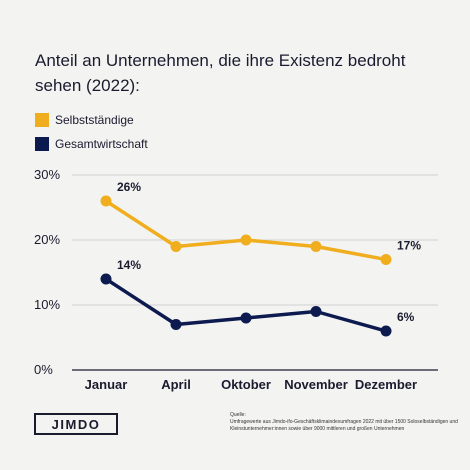 The image size is (470, 470). What do you see at coordinates (129, 265) in the screenshot?
I see `data-label: 14%` at bounding box center [129, 265].